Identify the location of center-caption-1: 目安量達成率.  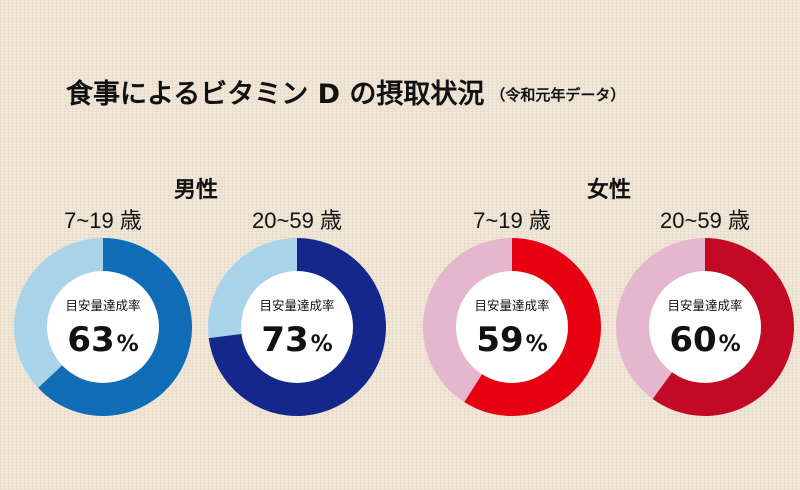
(296, 305).